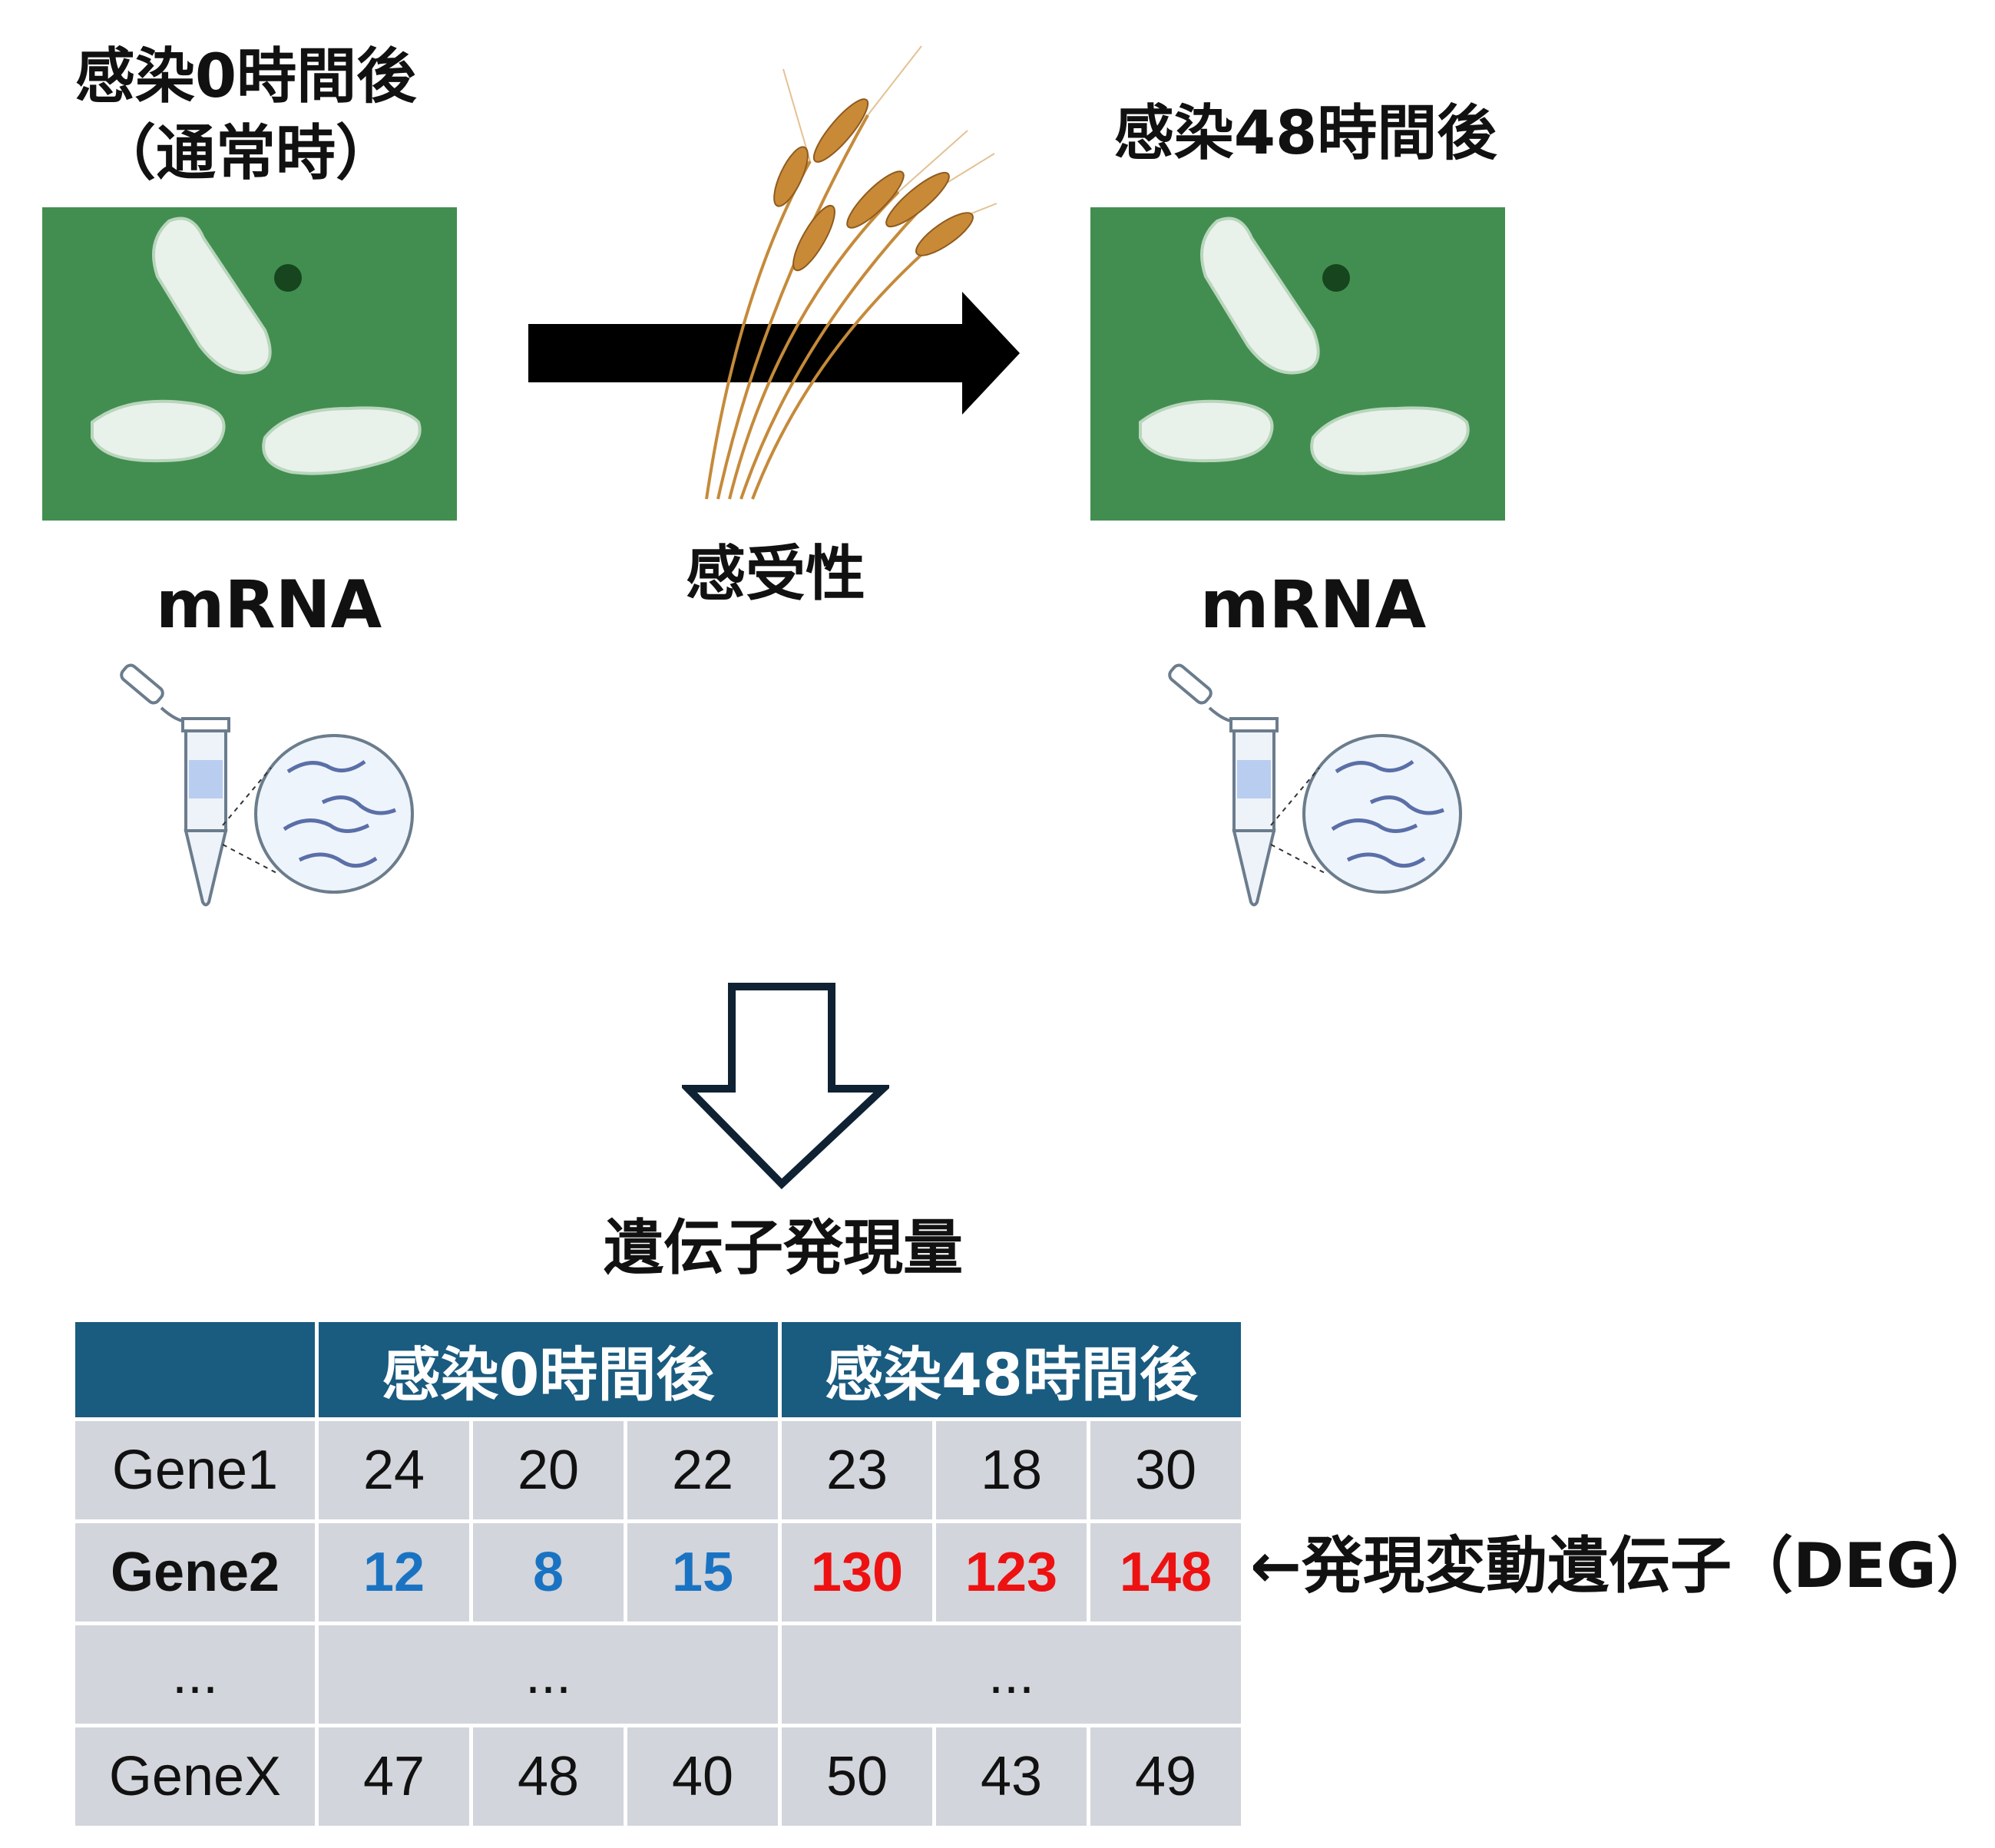  What do you see at coordinates (851, 272) in the screenshot?
I see `wheat-icon` at bounding box center [851, 272].